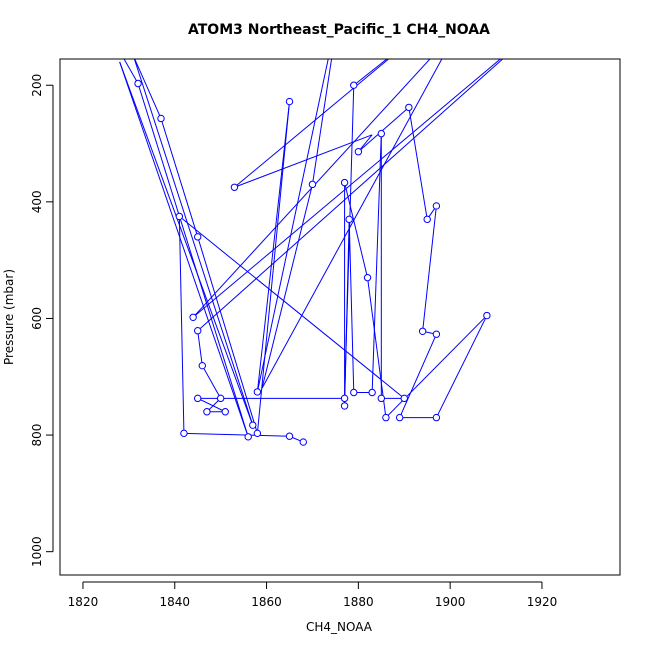 The width and height of the screenshot is (650, 650). Describe the element at coordinates (37, 551) in the screenshot. I see `y-tick-label: 1000` at that location.